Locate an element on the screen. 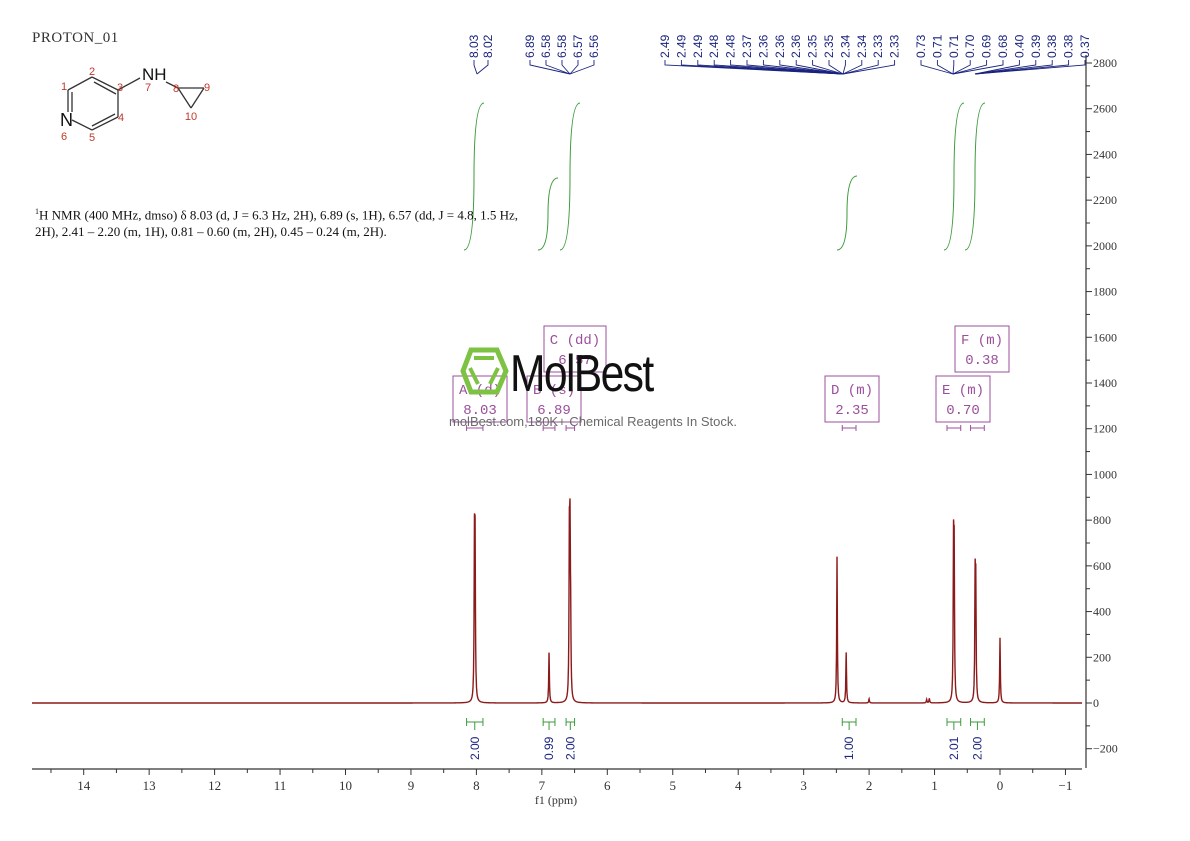  y-tick-label: −200 is located at coordinates (1105, 749).